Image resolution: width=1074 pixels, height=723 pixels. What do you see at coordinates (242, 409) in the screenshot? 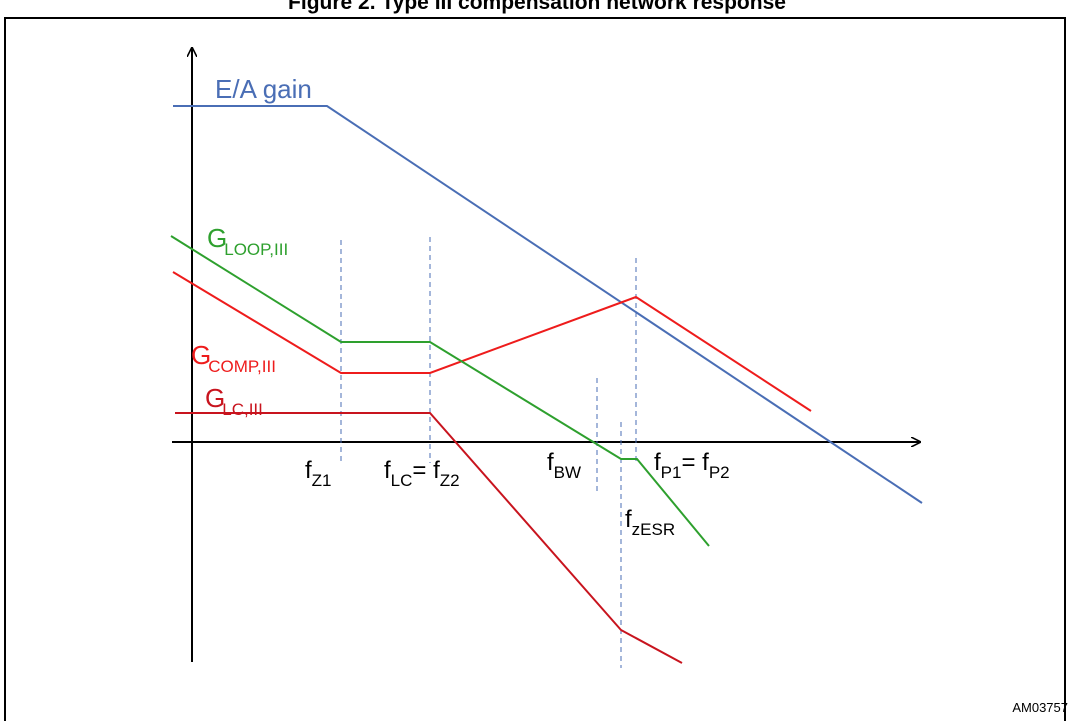
I see `g-lc-label-sub: LC,III` at bounding box center [242, 409].